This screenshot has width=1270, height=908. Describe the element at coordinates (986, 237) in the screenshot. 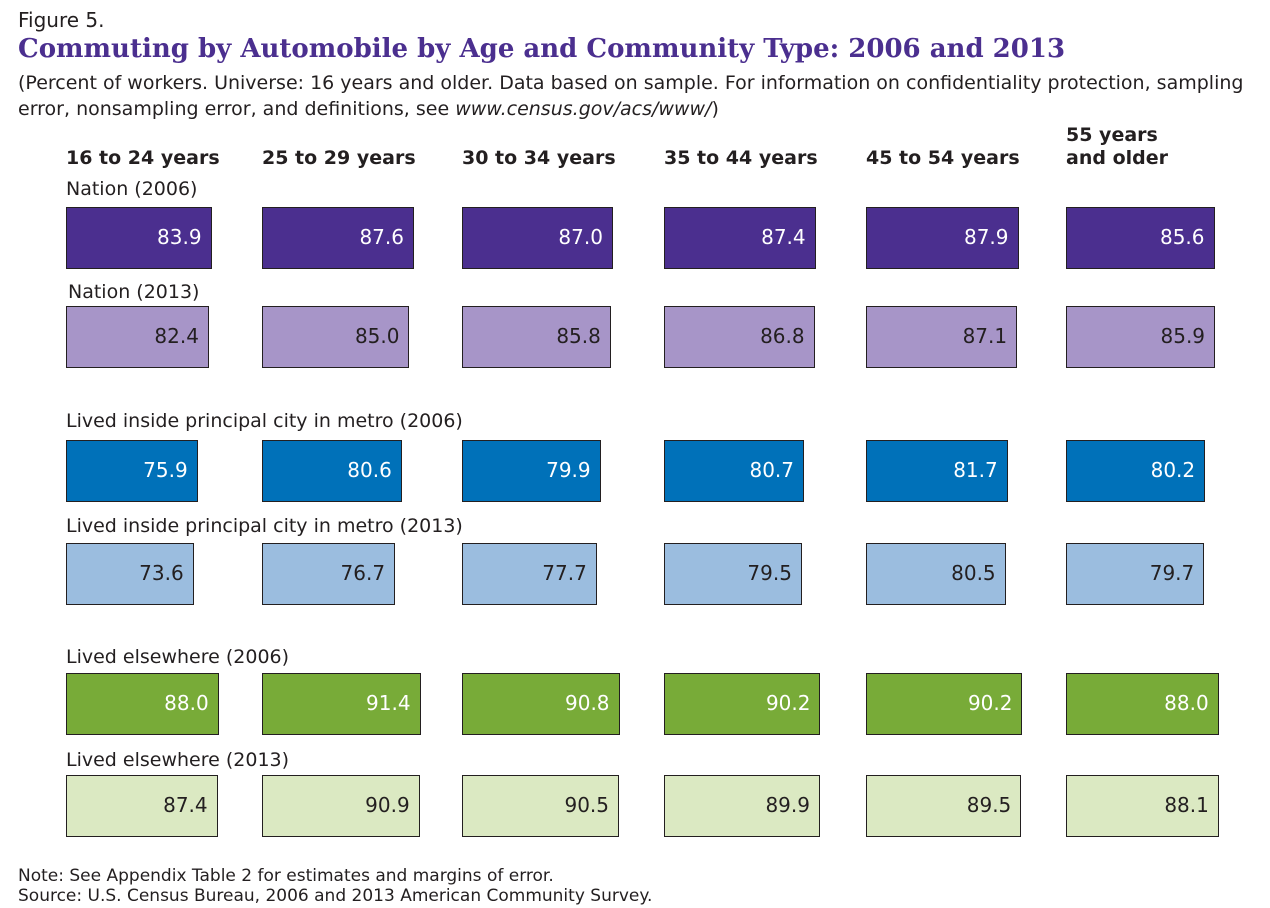

I see `value-label: 87.9` at that location.